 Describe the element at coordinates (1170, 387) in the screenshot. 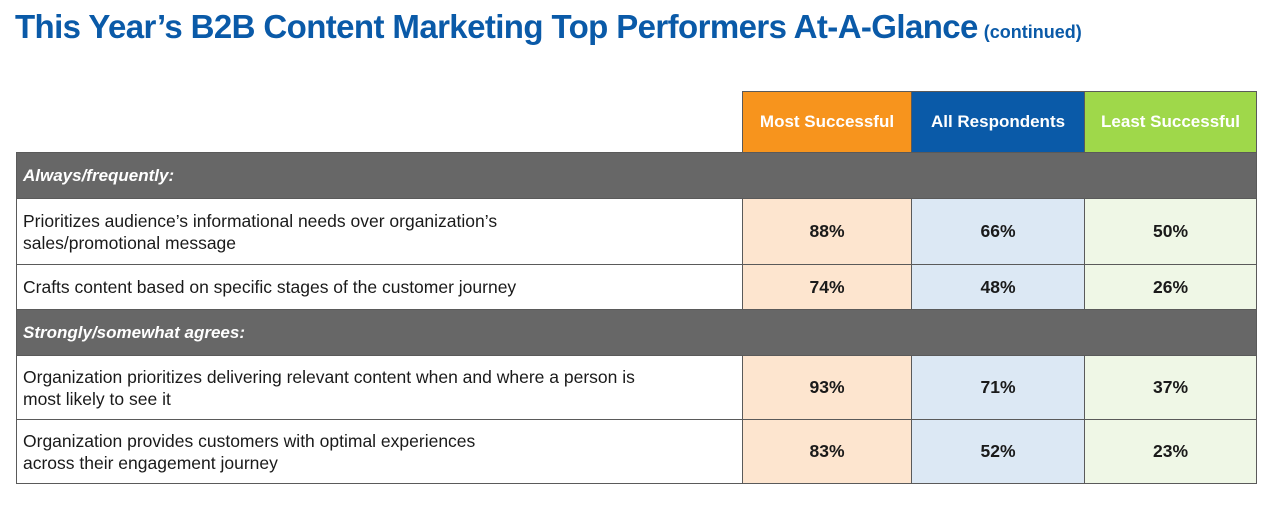

I see `value-least-successful: 37%` at that location.